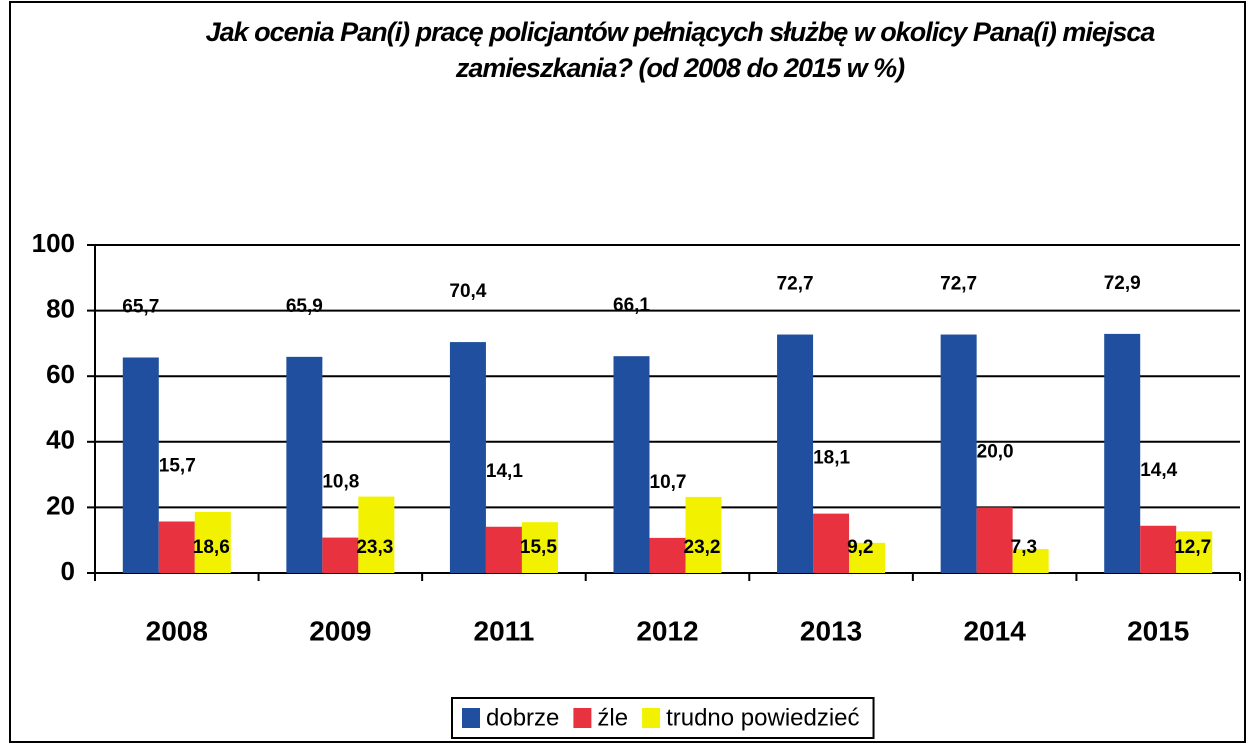 The width and height of the screenshot is (1249, 748). What do you see at coordinates (702, 547) in the screenshot?
I see `value-label: 23,2` at bounding box center [702, 547].